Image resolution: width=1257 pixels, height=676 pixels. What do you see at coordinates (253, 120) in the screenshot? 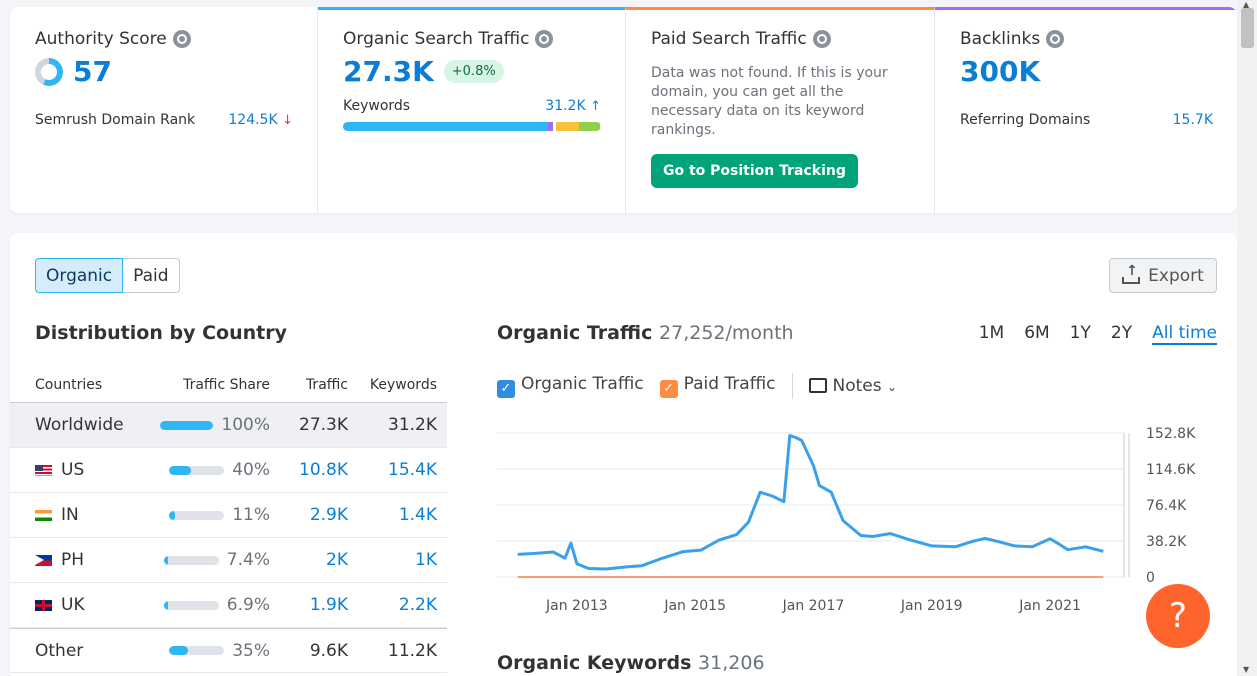
I see `domain-rank-value: 124.5K` at bounding box center [253, 120].